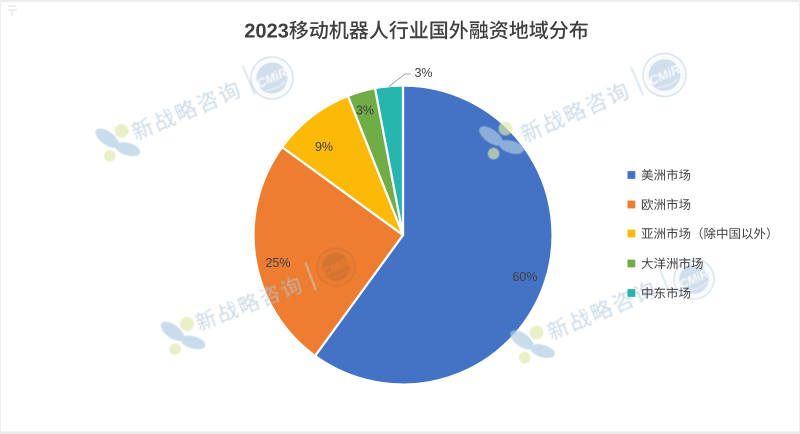 This screenshot has width=800, height=434. What do you see at coordinates (524, 277) in the screenshot?
I see `svg-text: 60%` at bounding box center [524, 277].